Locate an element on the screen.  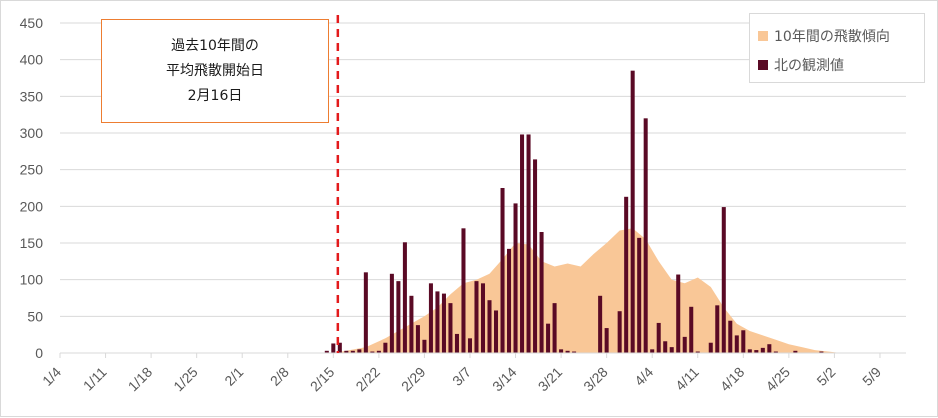
x-tick-label: 2/29 is located at coordinates (413, 379).